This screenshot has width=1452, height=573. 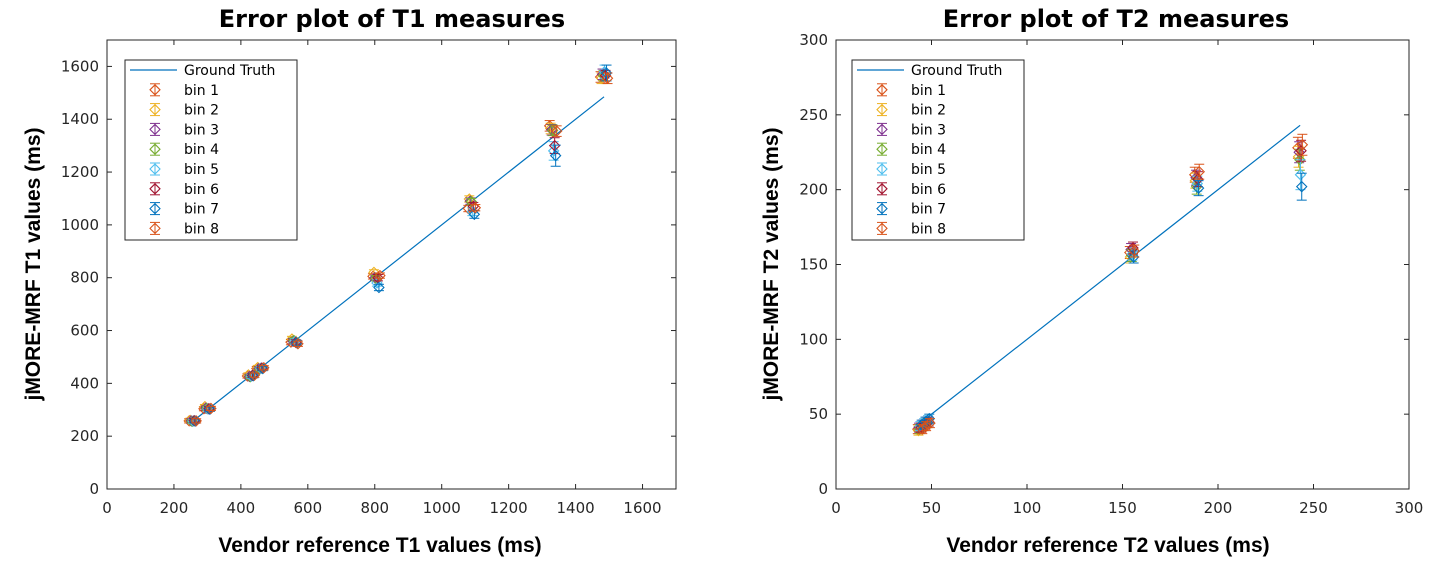 I want to click on t2-y-tick-label: 250, so click(x=813, y=115).